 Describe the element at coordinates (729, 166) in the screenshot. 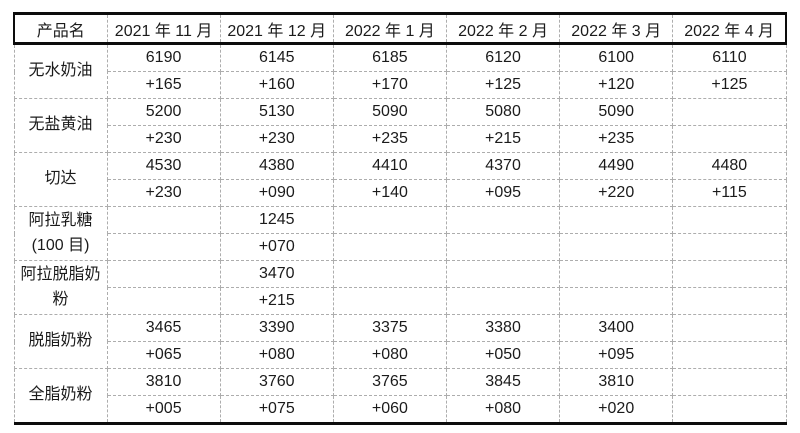

I see `price-cell: 4480` at that location.